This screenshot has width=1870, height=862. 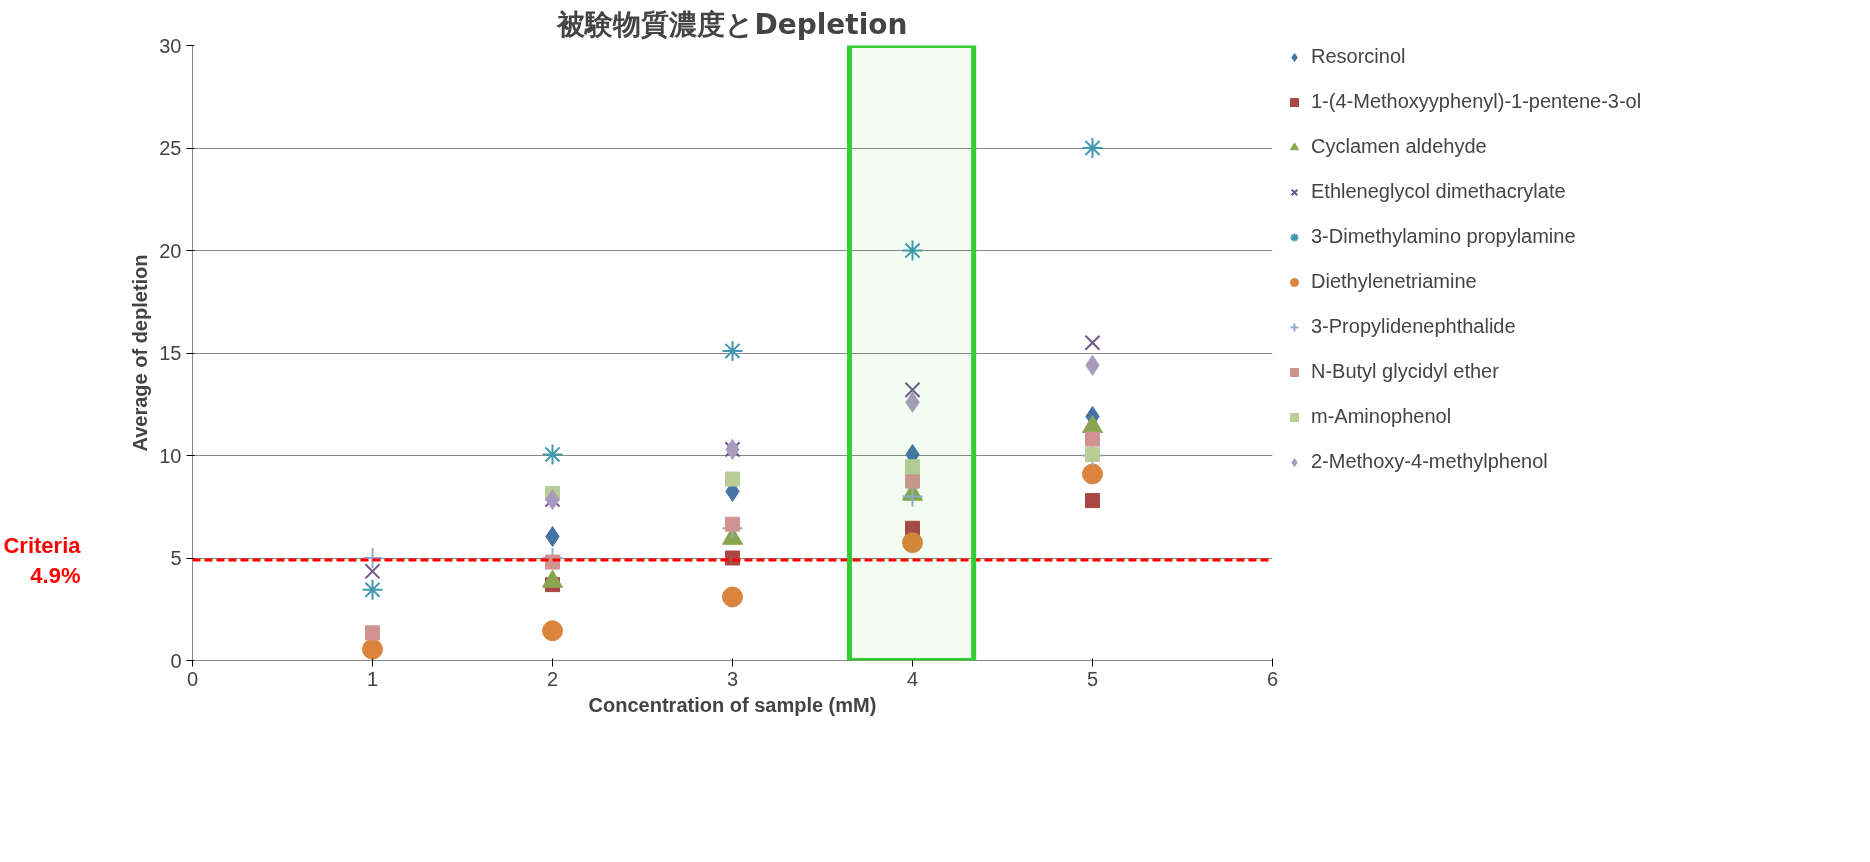 What do you see at coordinates (1413, 326) in the screenshot?
I see `legend-label: 3-Propylidenephthalide` at bounding box center [1413, 326].